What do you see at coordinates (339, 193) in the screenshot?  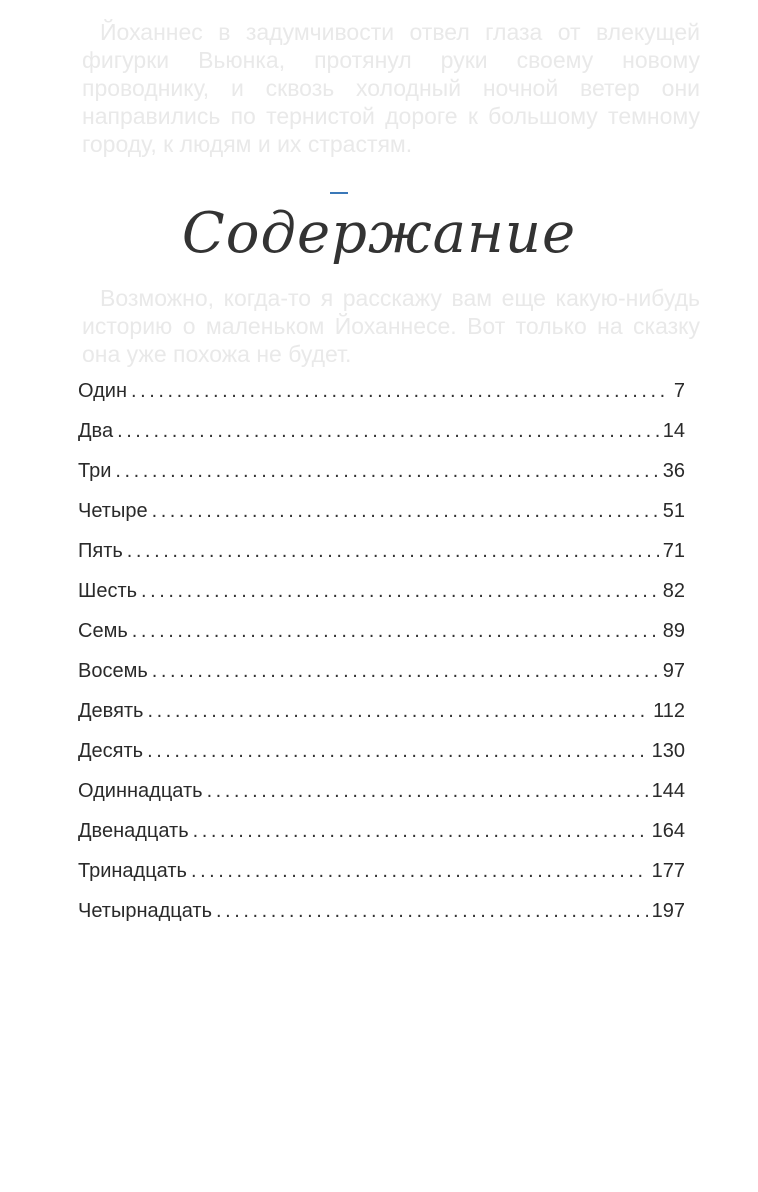 I see `blue-mark` at bounding box center [339, 193].